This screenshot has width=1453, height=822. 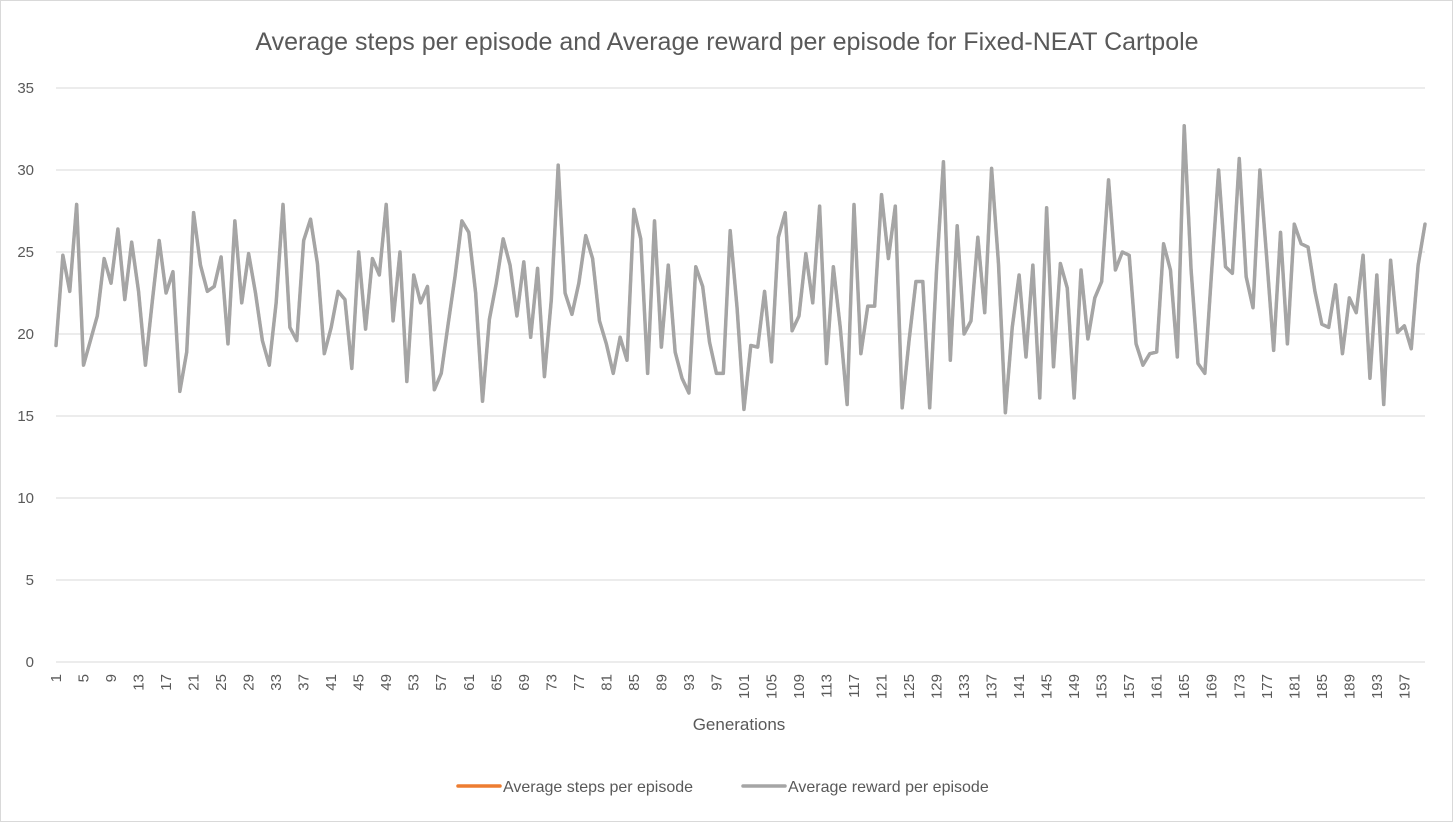 What do you see at coordinates (441, 682) in the screenshot?
I see `x-tick-label: 57` at bounding box center [441, 682].